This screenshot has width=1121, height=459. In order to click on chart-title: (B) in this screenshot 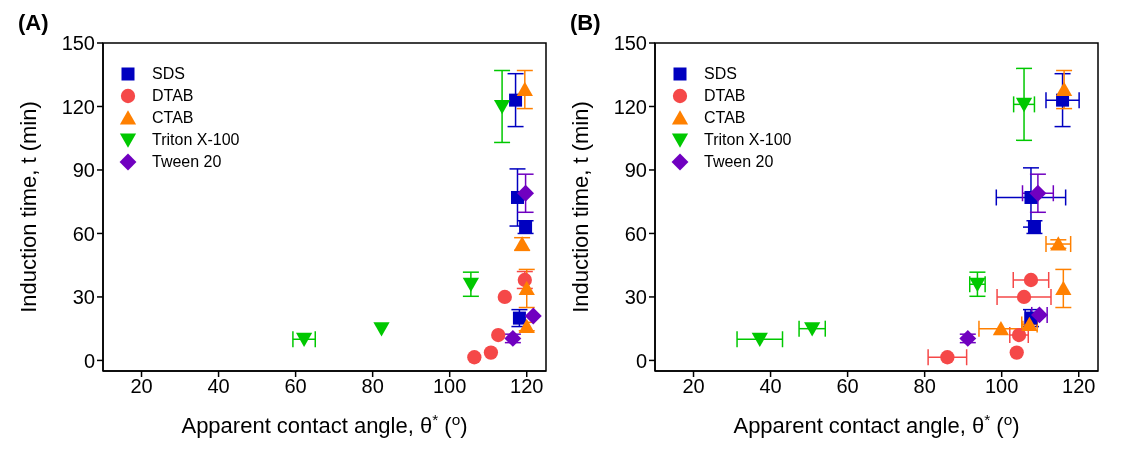, I will do `click(585, 23)`.